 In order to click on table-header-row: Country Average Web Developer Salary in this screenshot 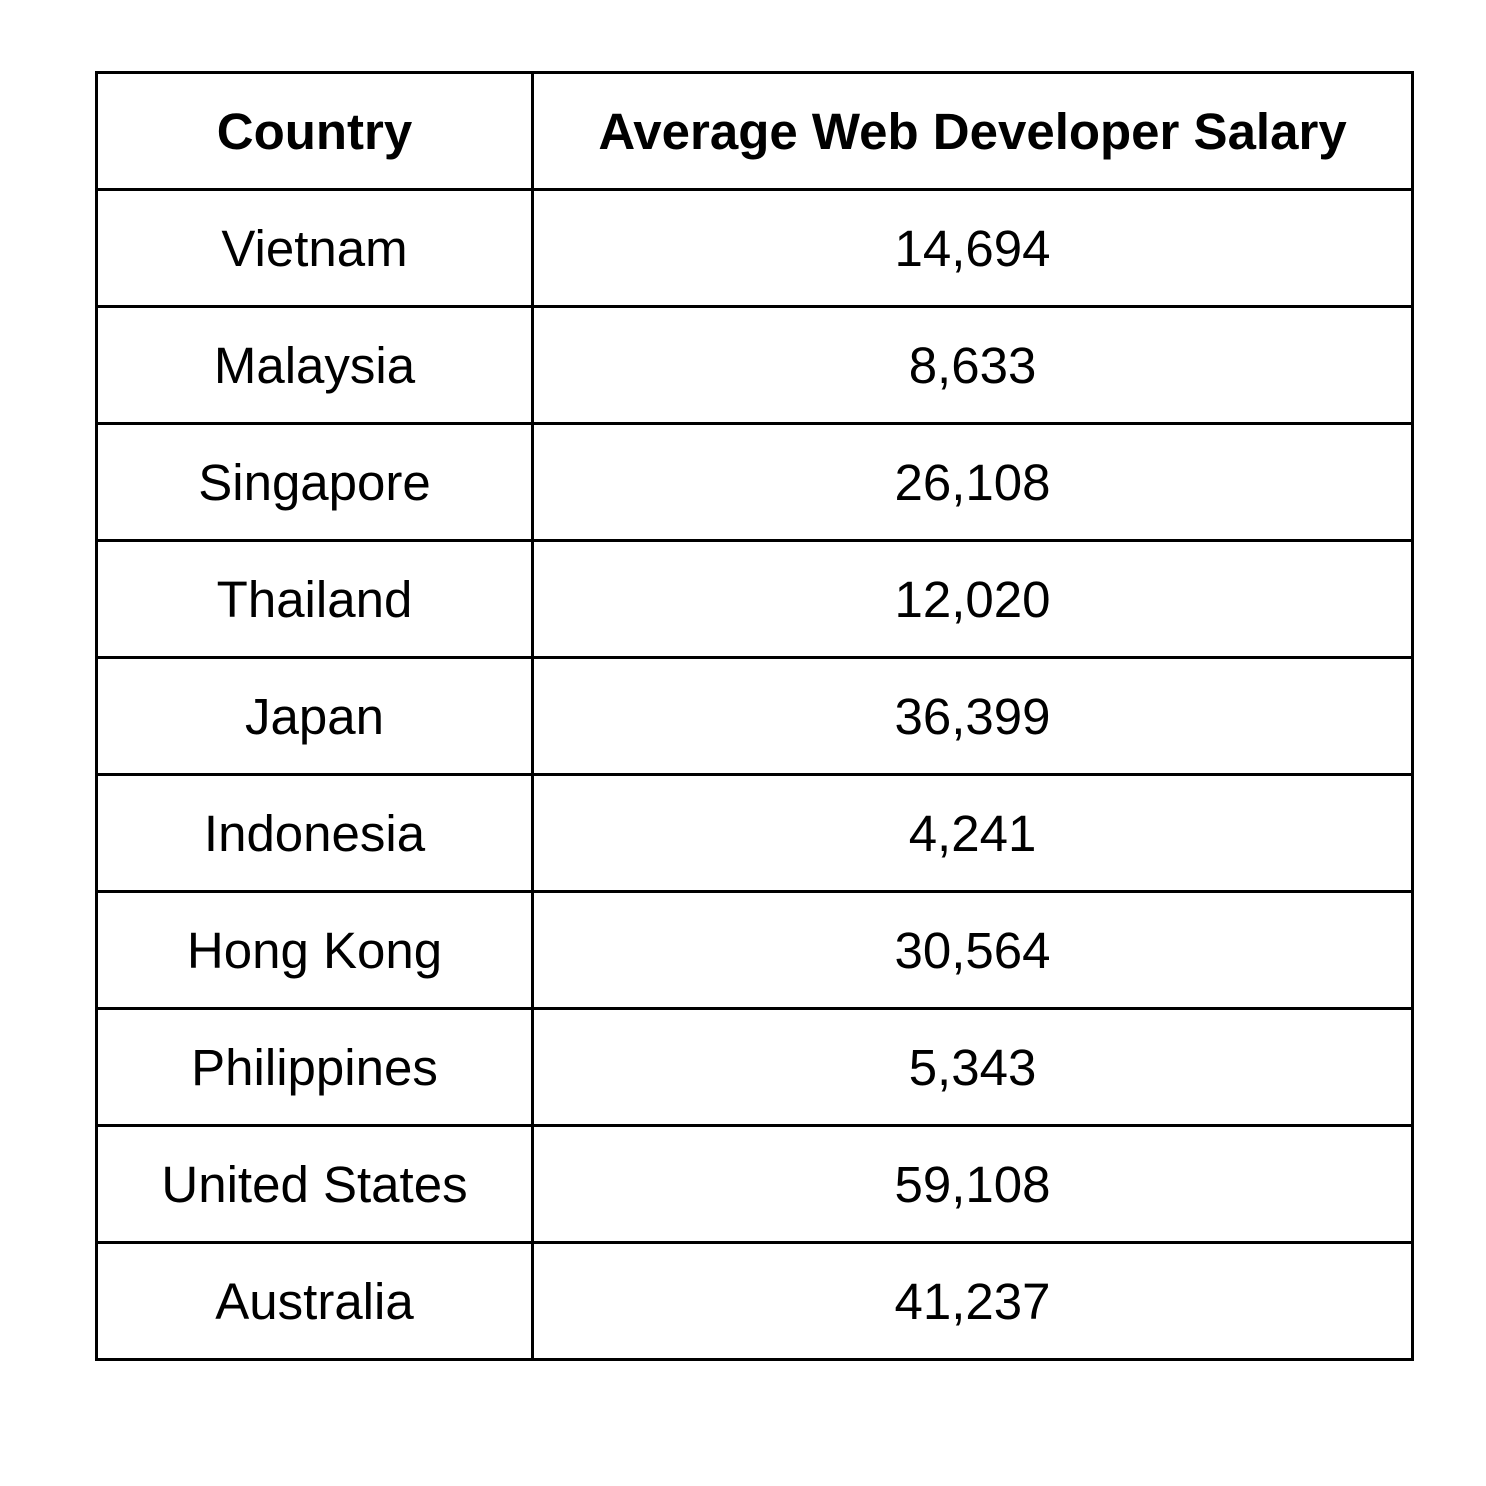, I will do `click(754, 131)`.